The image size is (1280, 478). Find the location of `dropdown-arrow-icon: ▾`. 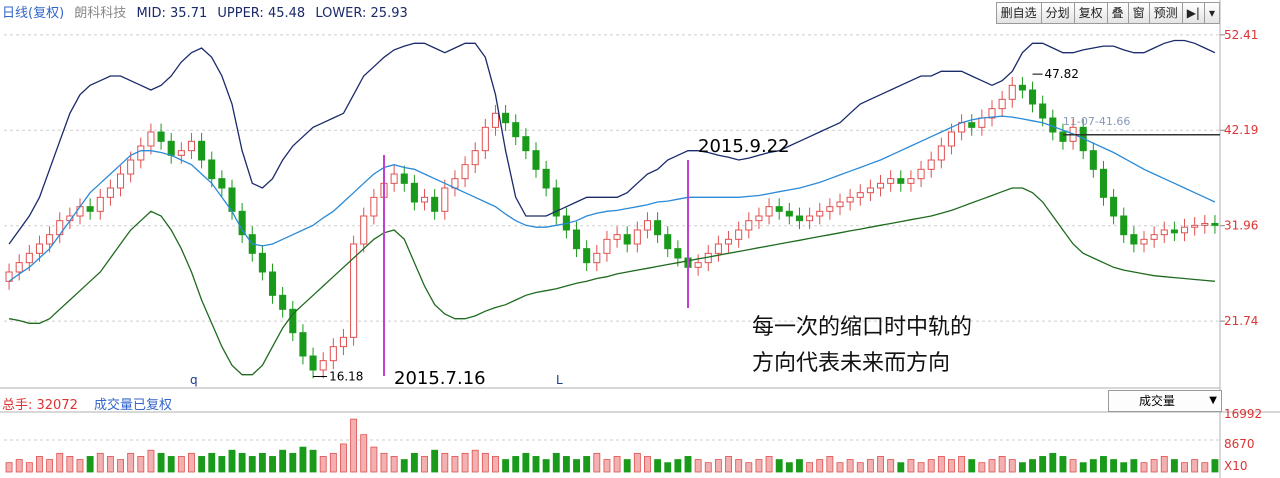

dropdown-arrow-icon: ▾ is located at coordinates (1211, 13).